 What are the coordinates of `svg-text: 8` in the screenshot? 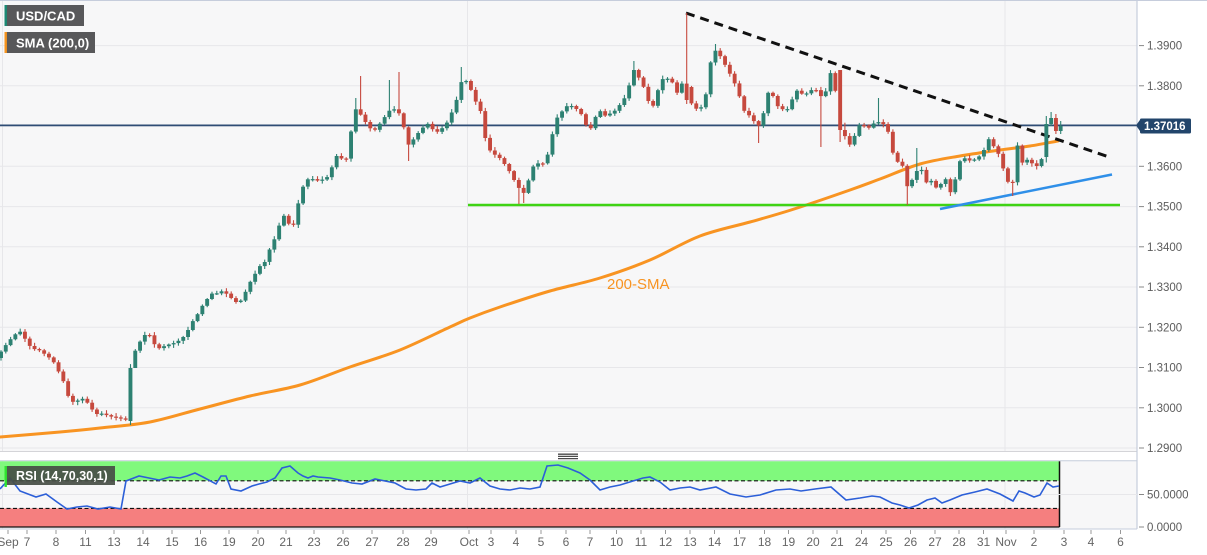 It's located at (56, 542).